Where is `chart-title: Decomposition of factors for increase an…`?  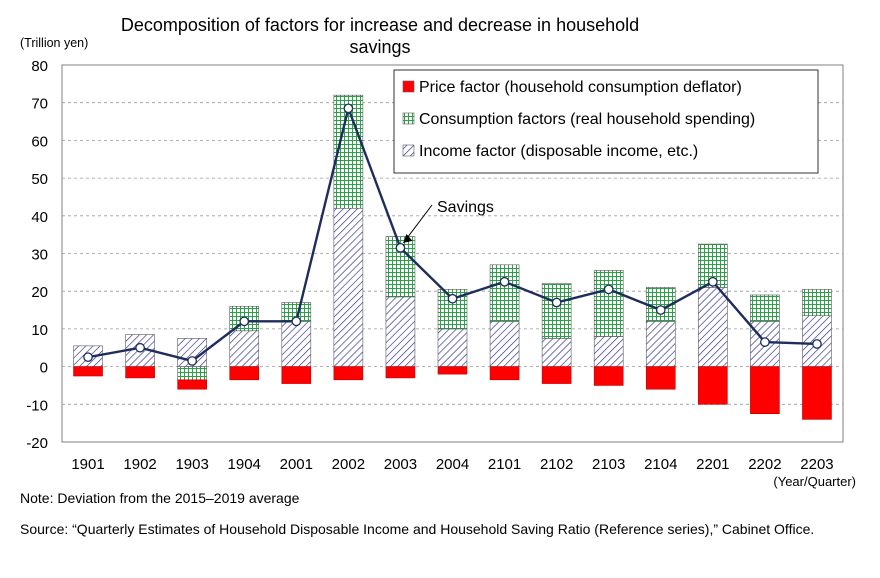 chart-title: Decomposition of factors for increase an… is located at coordinates (380, 36).